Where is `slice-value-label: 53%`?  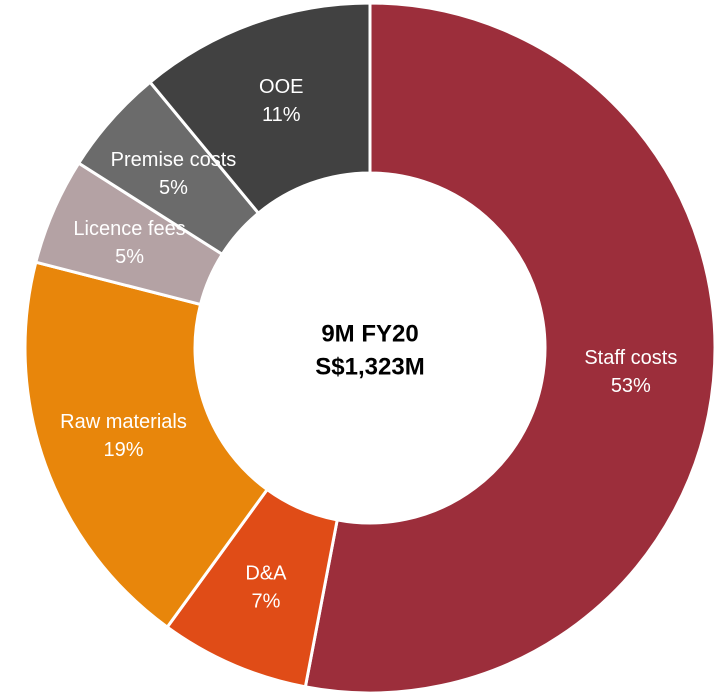 slice-value-label: 53% is located at coordinates (631, 386).